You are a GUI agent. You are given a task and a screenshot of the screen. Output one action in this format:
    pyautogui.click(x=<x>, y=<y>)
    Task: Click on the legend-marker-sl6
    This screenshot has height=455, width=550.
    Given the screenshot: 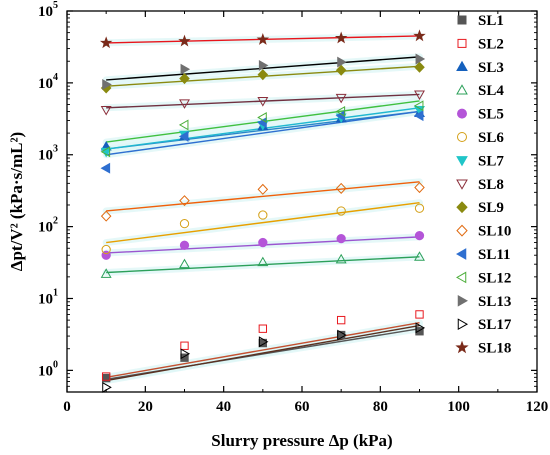 What is the action you would take?
    pyautogui.click(x=462, y=137)
    